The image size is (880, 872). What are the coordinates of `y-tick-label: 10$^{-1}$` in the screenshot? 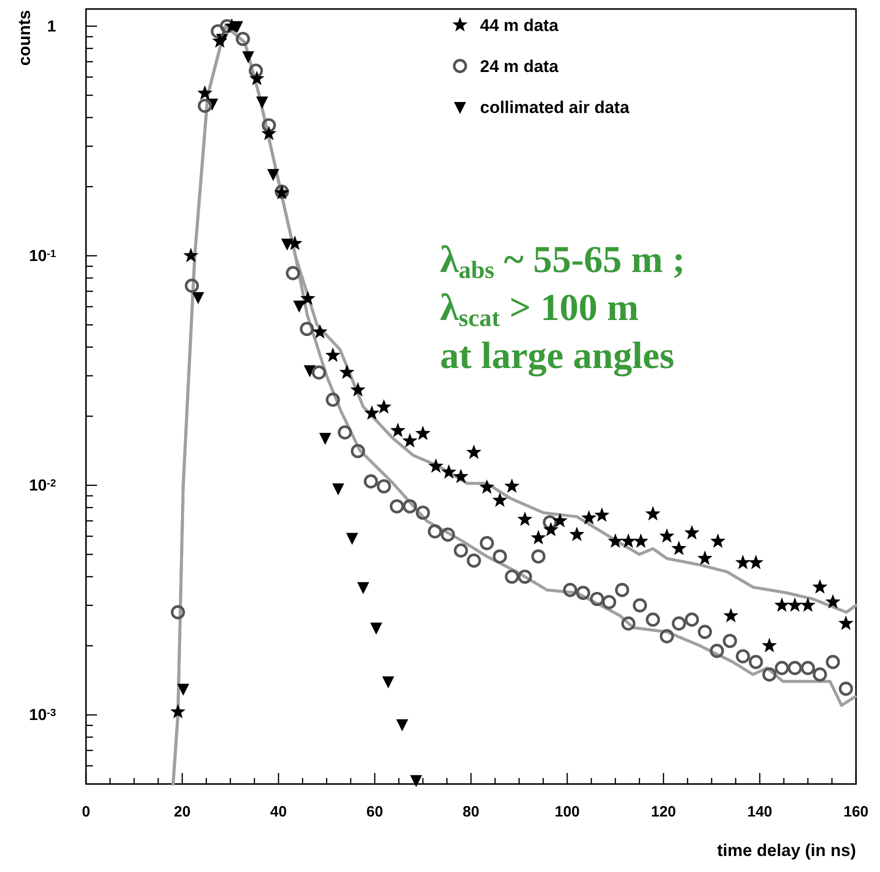 It's located at (42, 256).